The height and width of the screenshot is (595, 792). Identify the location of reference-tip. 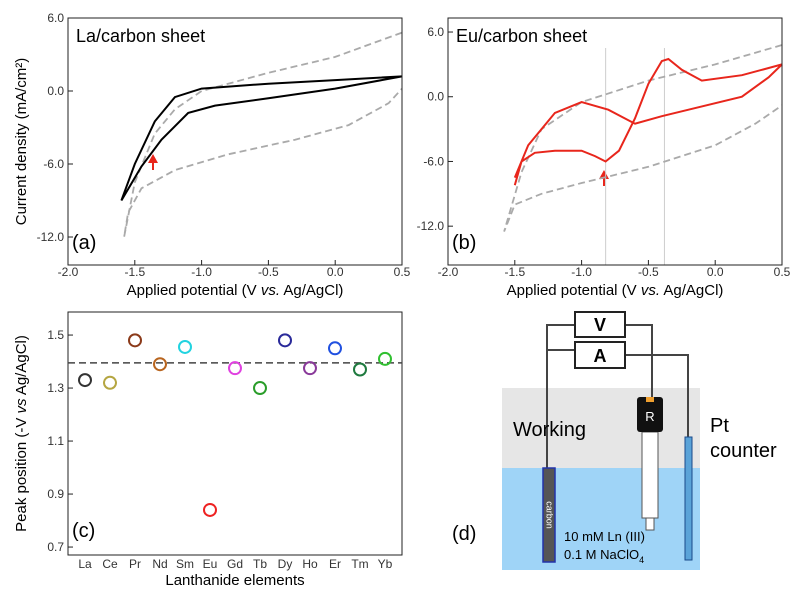
(650, 524).